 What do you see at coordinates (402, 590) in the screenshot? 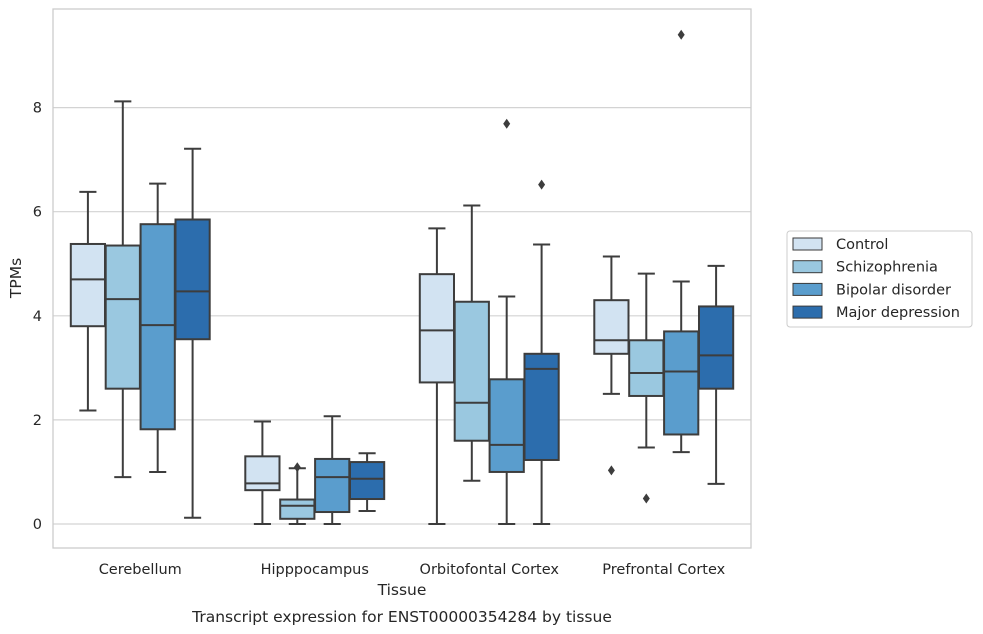
I see `x-axis-label: Tissue` at bounding box center [402, 590].